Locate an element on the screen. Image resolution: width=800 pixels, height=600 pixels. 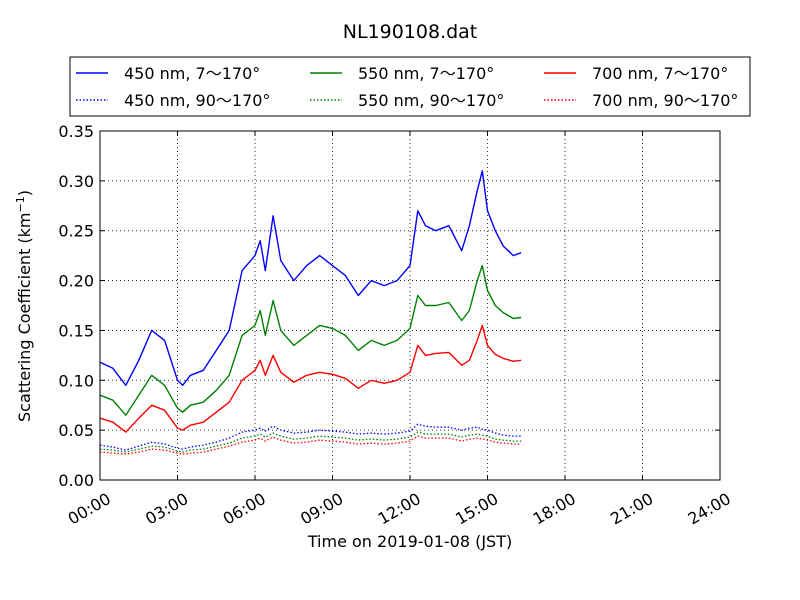
y-axis-label-end: ) is located at coordinates (24, 193).